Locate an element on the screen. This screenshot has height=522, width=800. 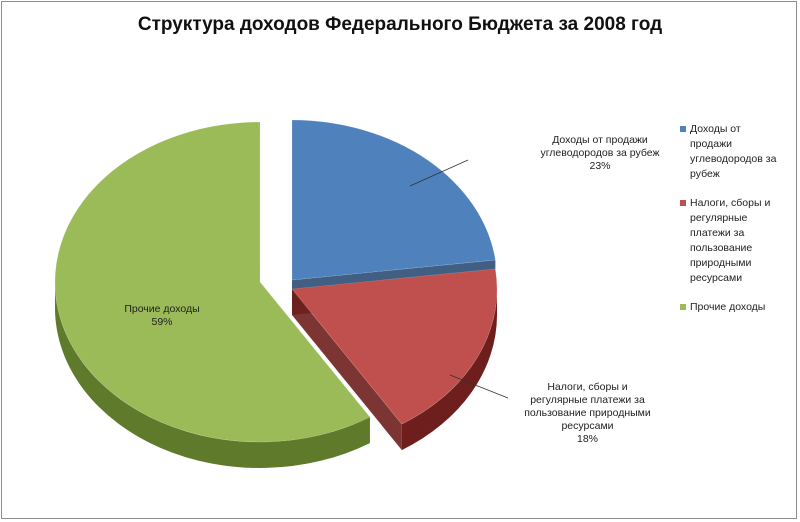
legend-item: Прочие доходы is located at coordinates (736, 307).